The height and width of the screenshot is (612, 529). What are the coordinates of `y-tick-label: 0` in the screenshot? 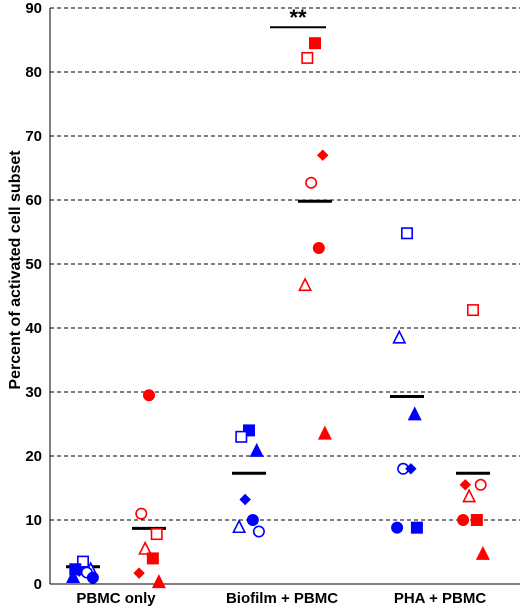 It's located at (38, 584).